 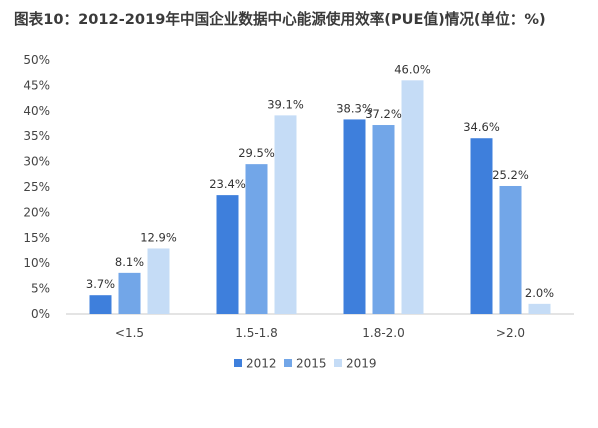 What do you see at coordinates (129, 333) in the screenshot?
I see `x-tick-label: <1.5` at bounding box center [129, 333].